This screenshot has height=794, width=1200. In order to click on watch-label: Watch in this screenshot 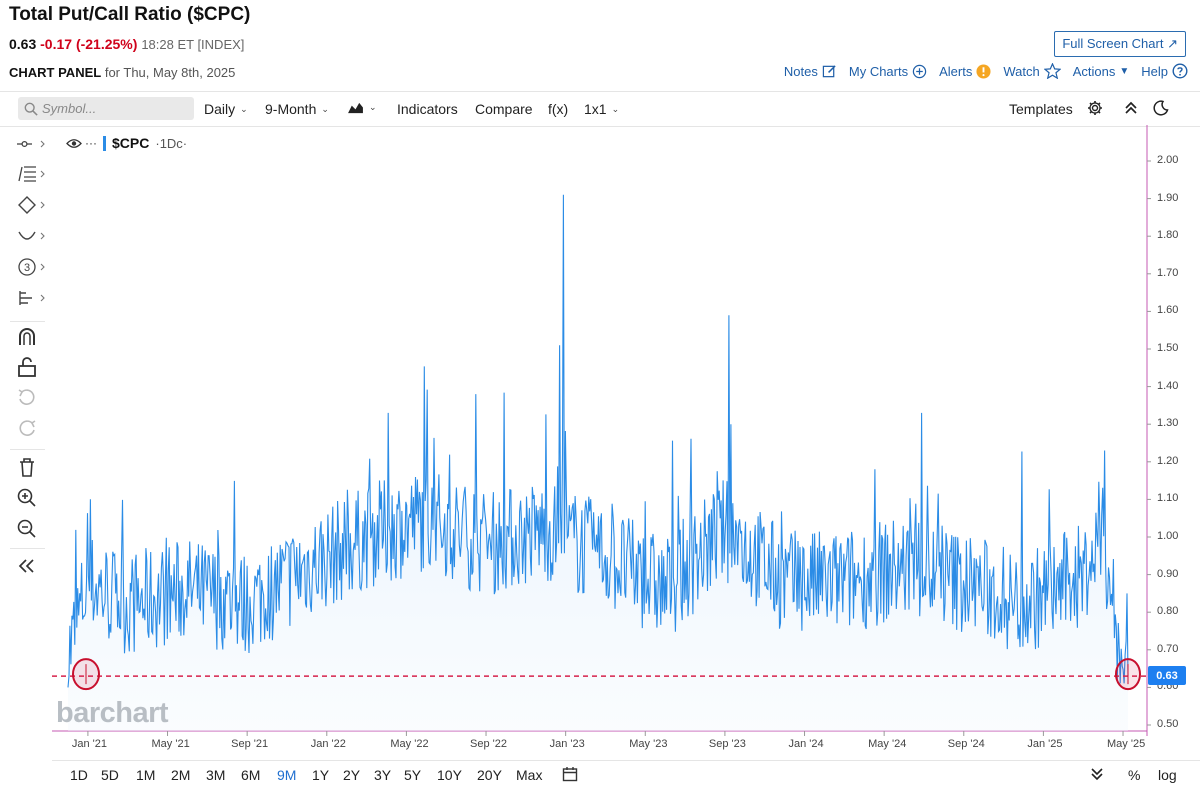, I will do `click(1021, 71)`.